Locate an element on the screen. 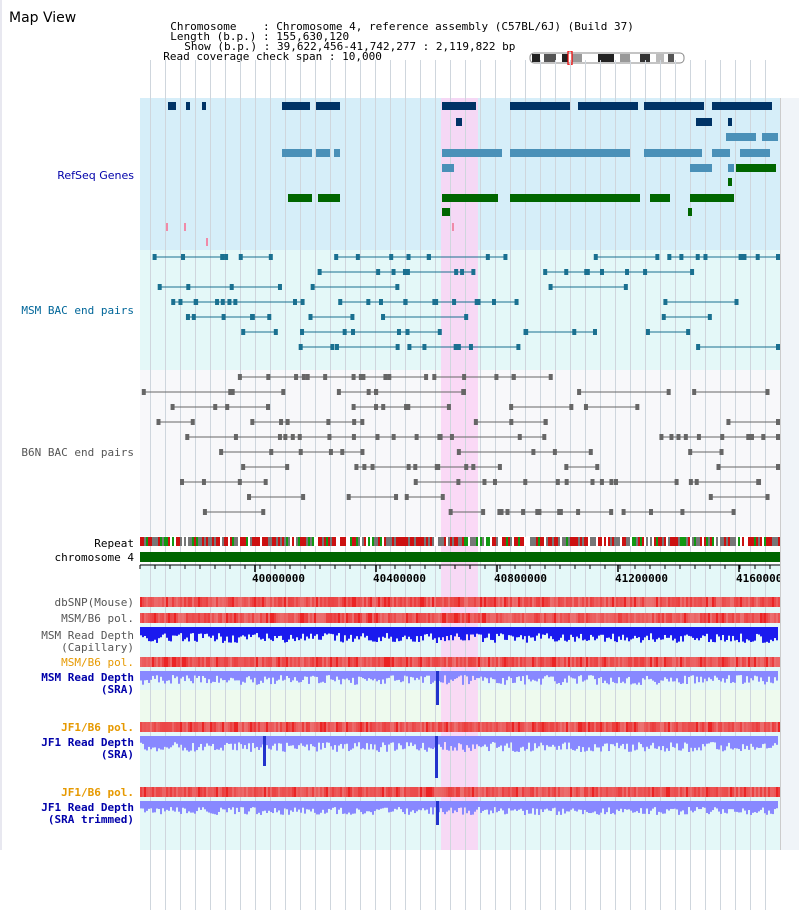 This screenshot has width=800, height=910. b6n-bac-pair-end is located at coordinates (450, 512).